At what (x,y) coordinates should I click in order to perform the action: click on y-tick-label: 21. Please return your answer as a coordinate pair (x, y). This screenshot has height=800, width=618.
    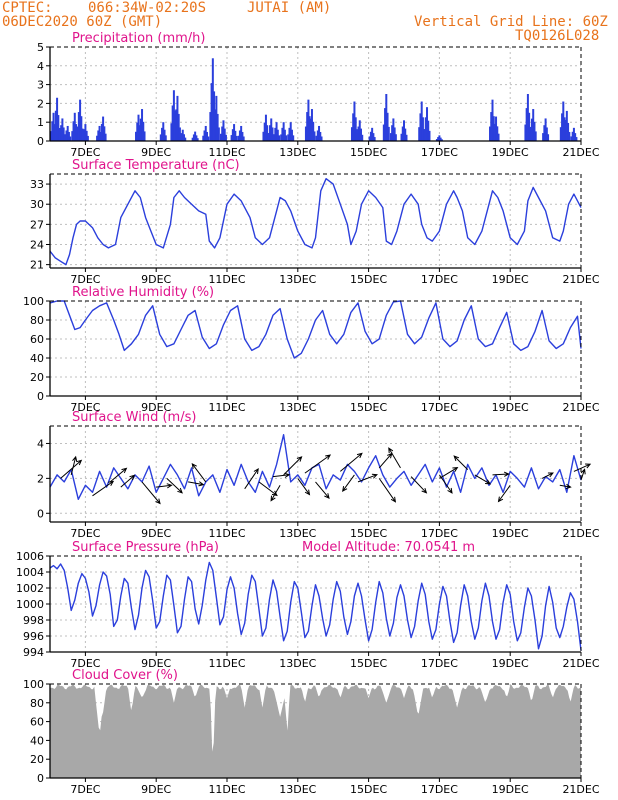
    Looking at the image, I should click on (37, 265).